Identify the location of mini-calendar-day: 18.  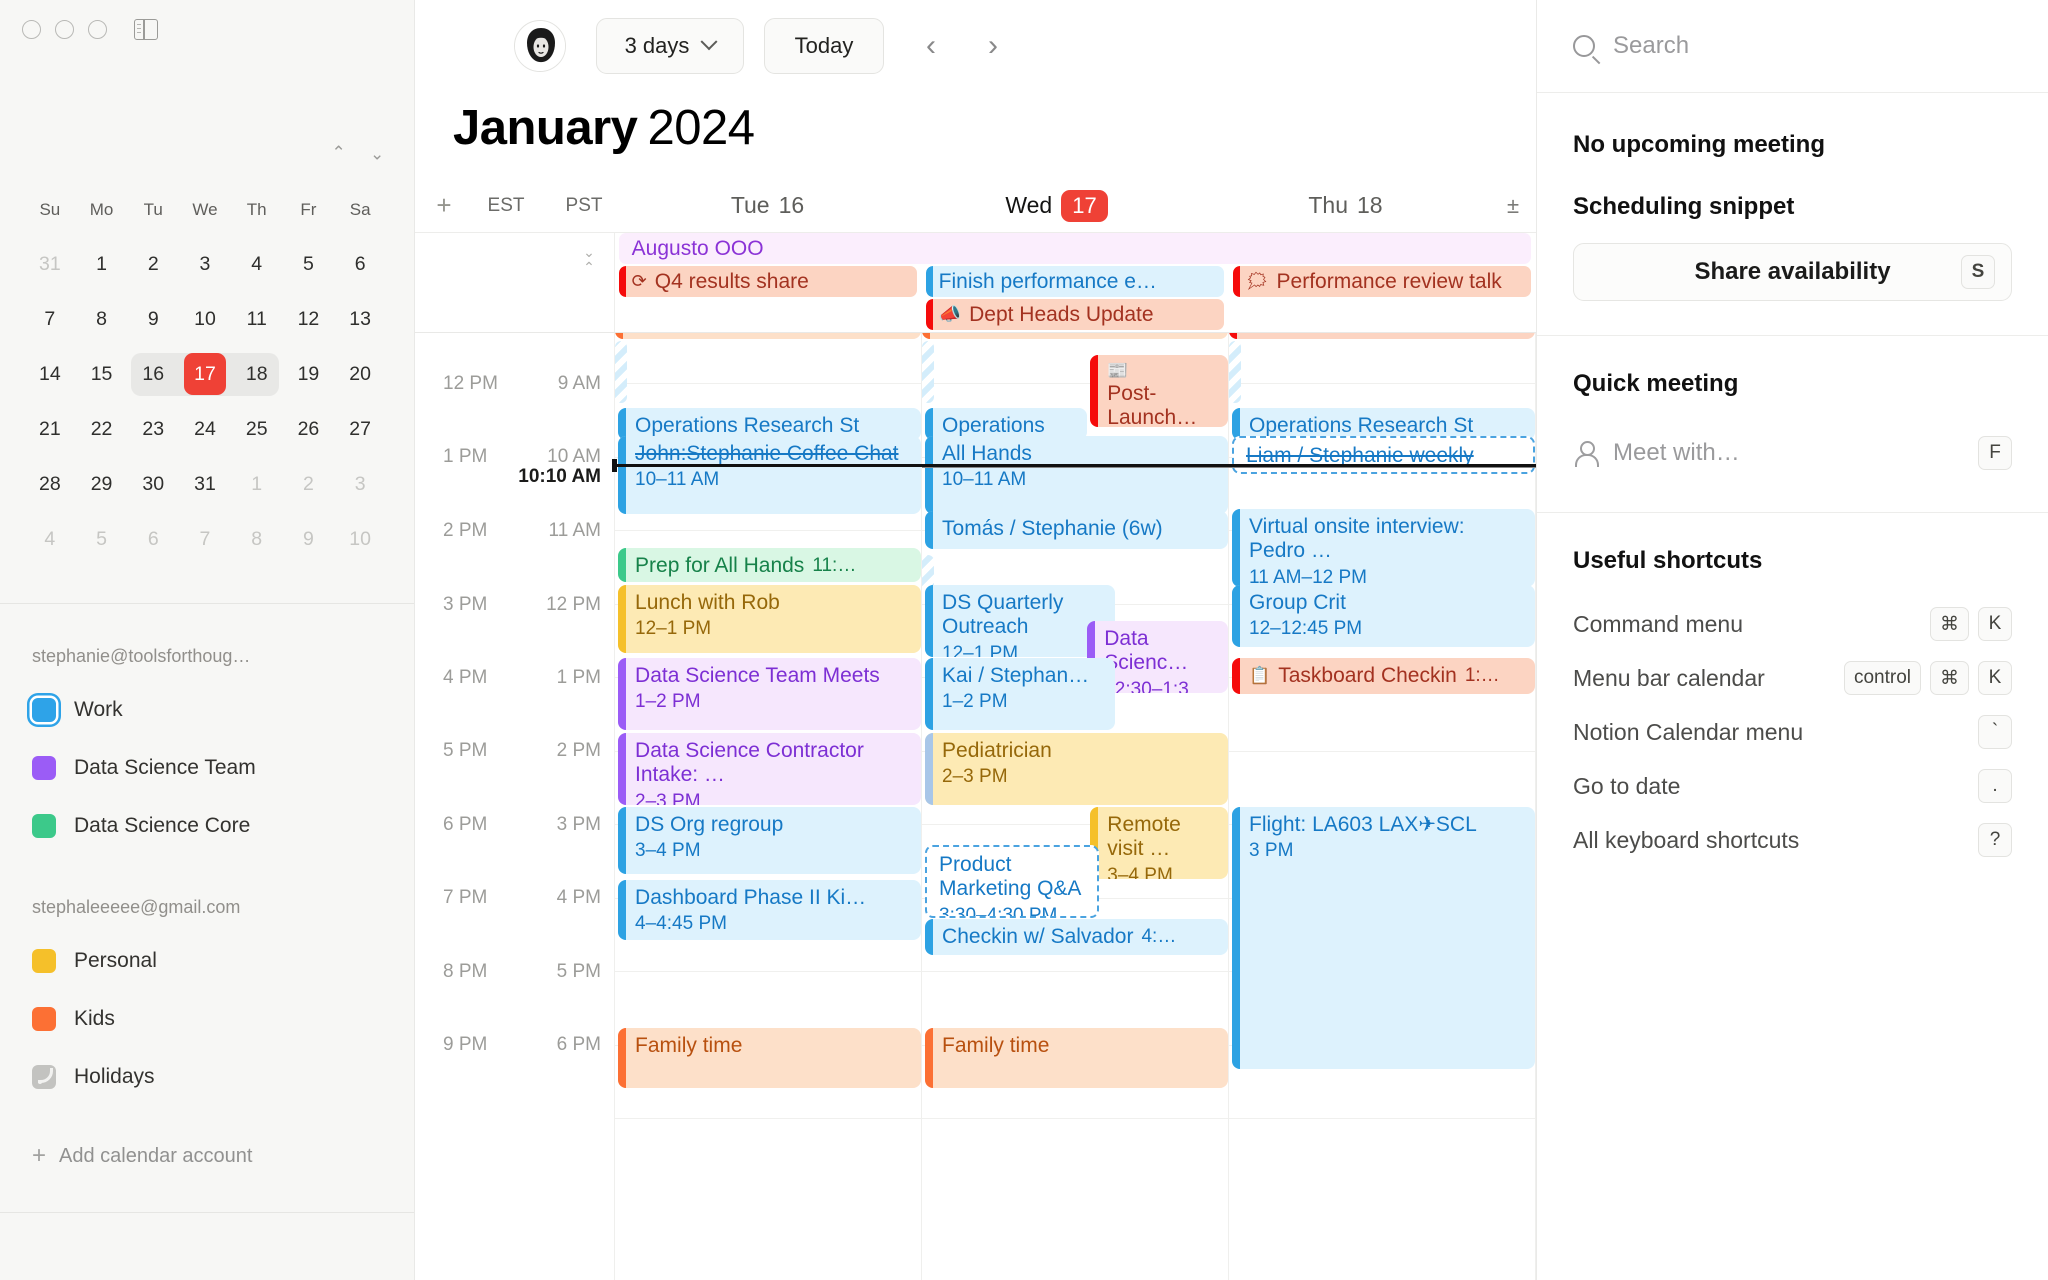
(254, 374).